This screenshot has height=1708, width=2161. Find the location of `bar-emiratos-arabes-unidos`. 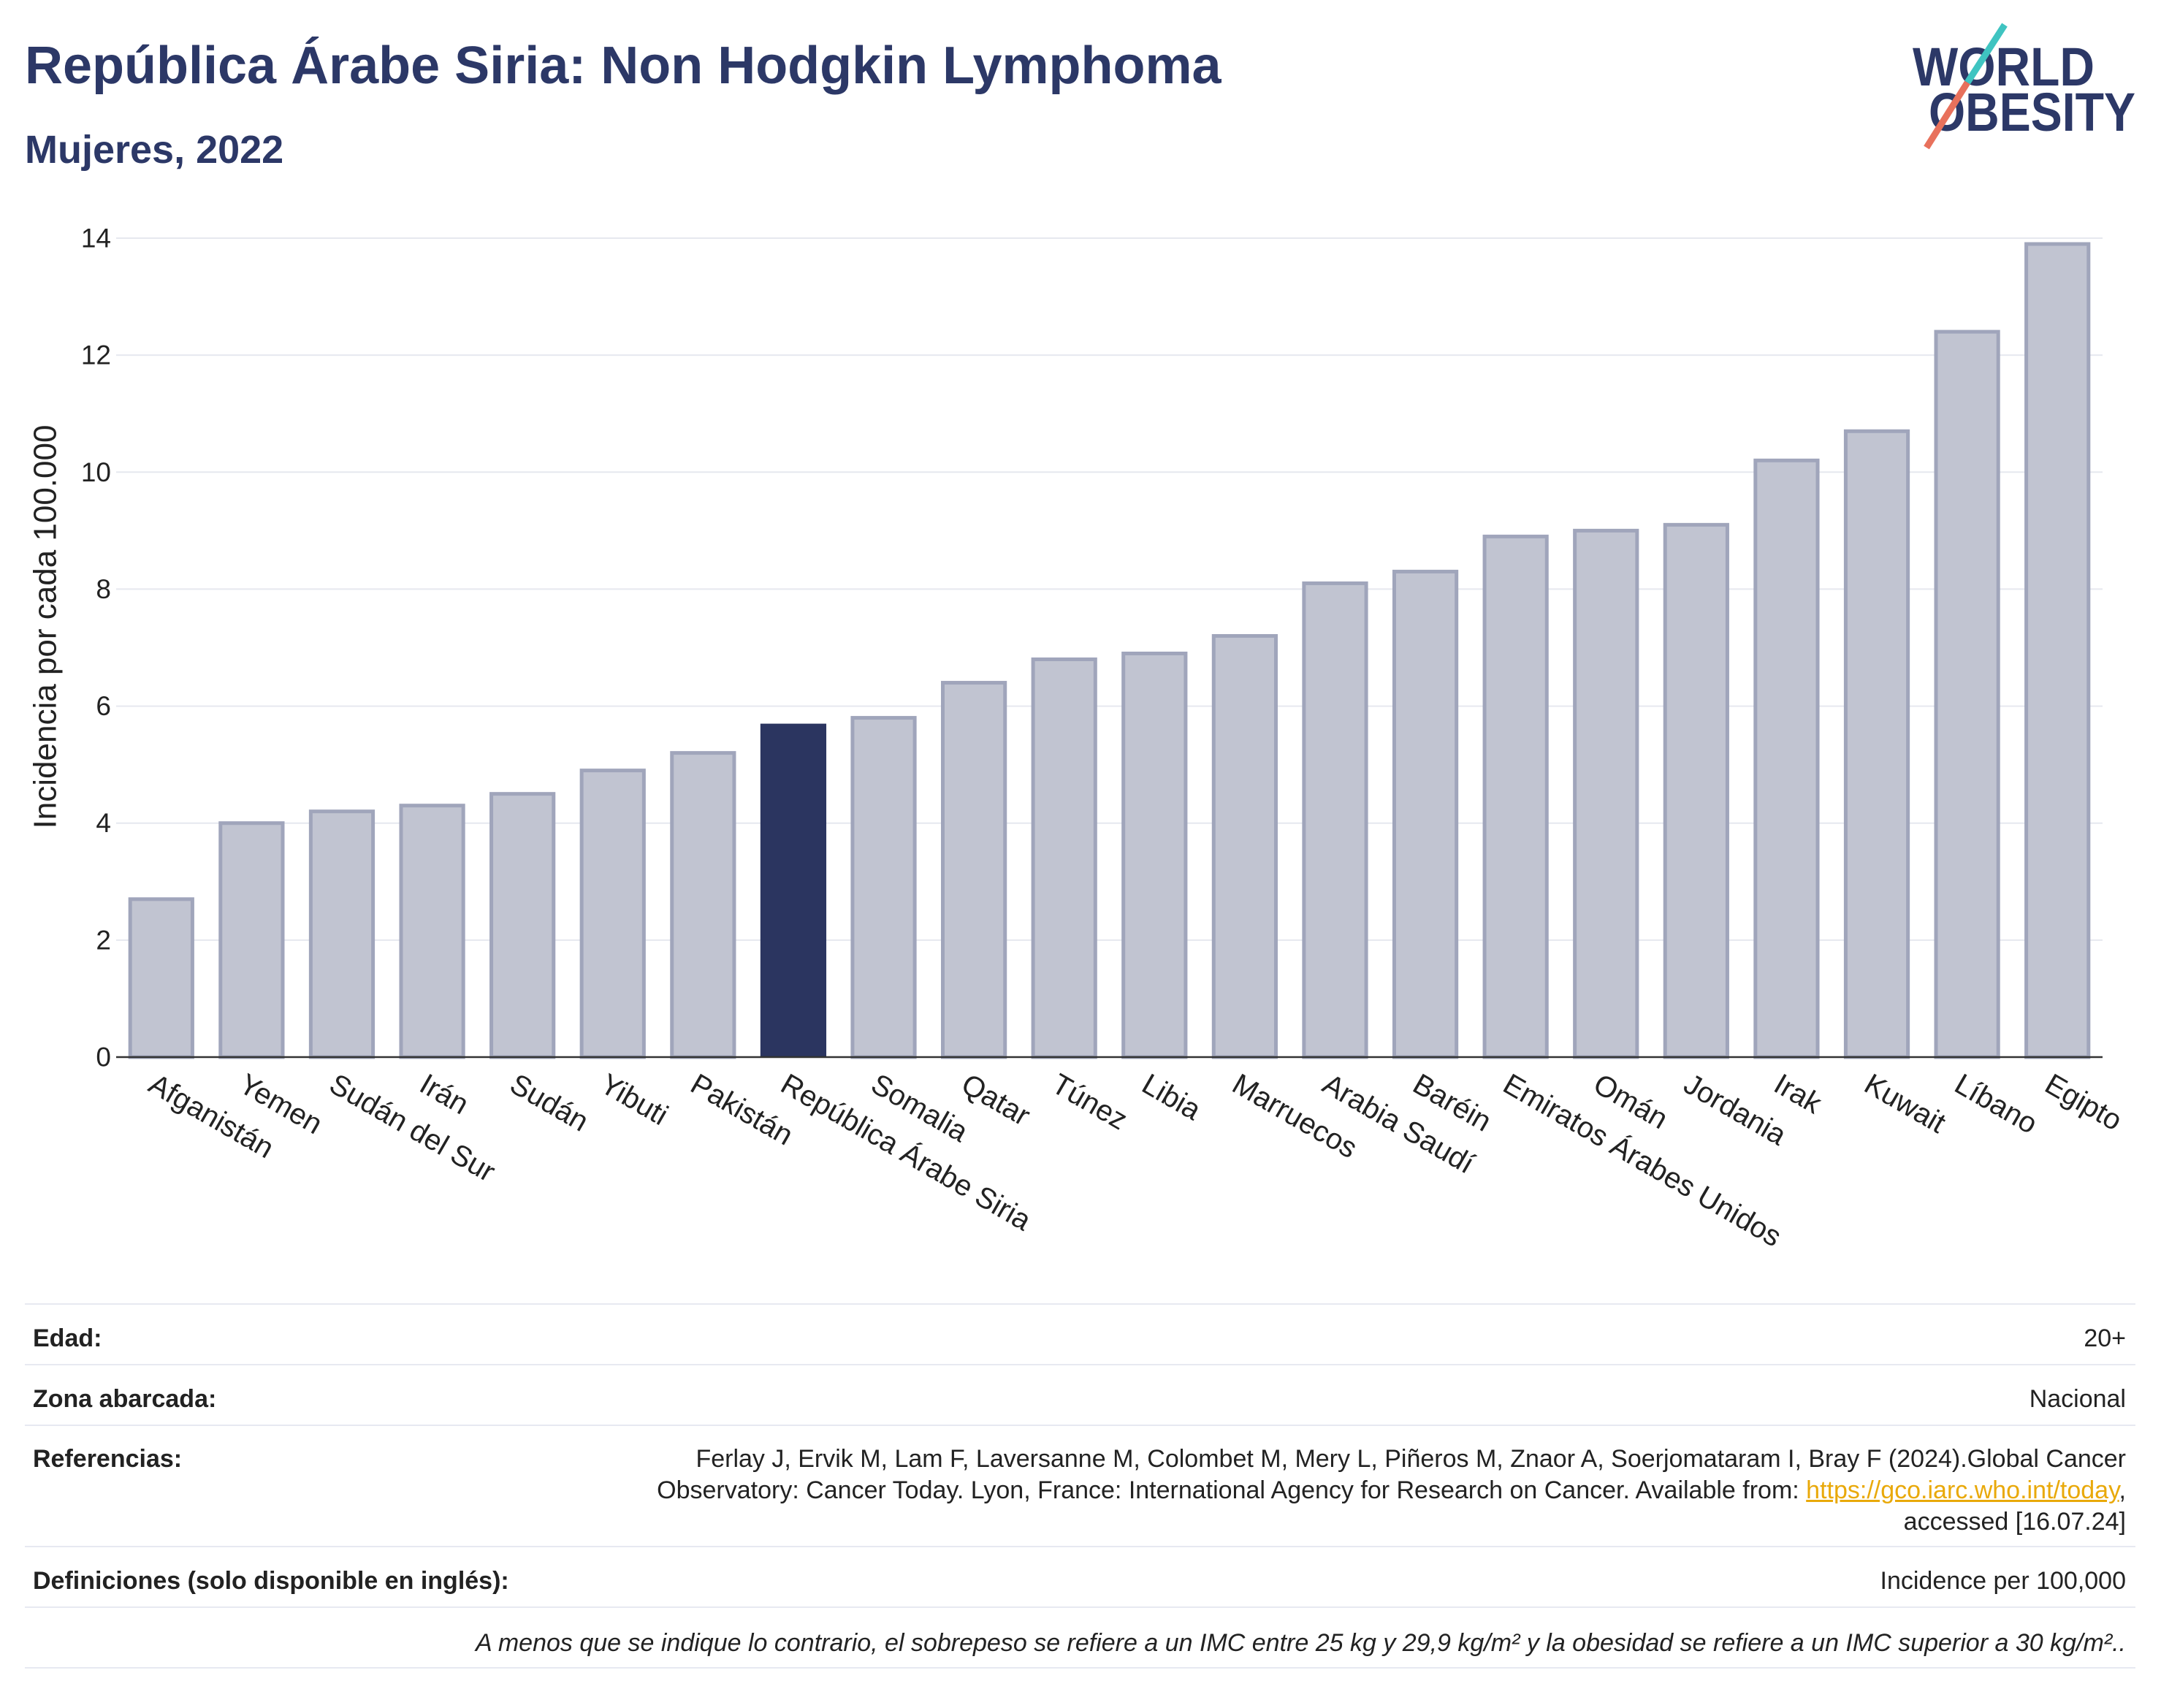

bar-emiratos-arabes-unidos is located at coordinates (1515, 796).